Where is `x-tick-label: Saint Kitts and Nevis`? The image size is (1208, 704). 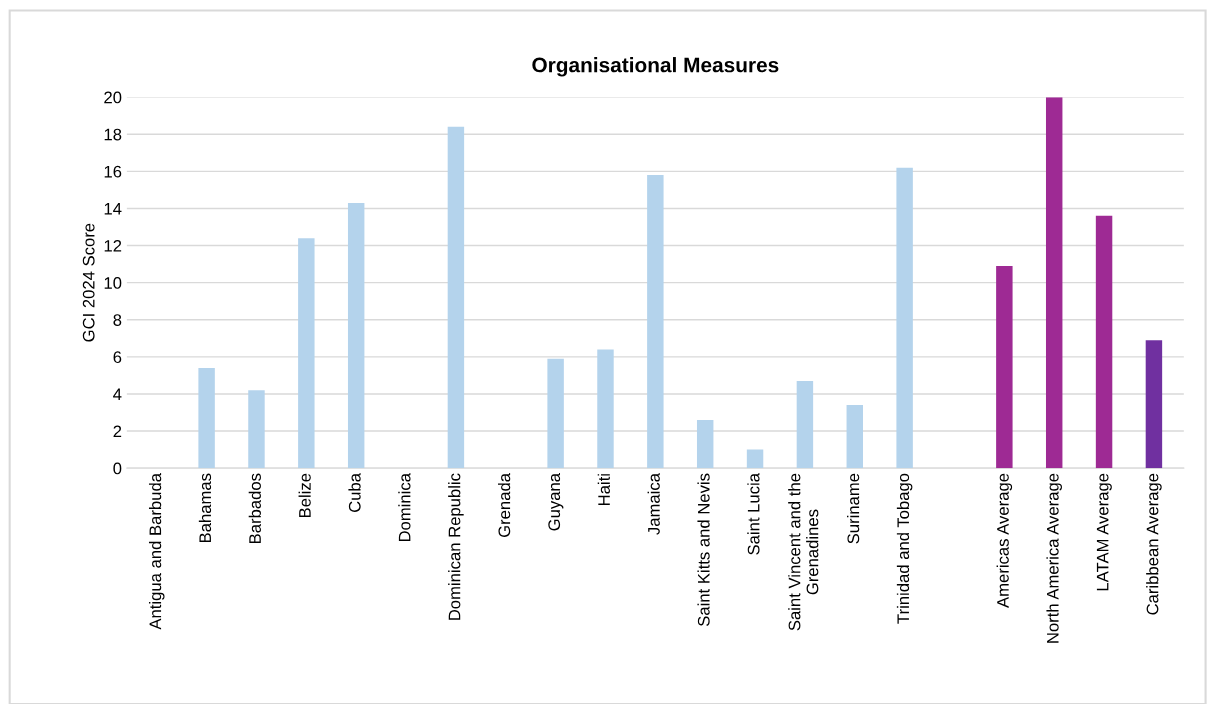
x-tick-label: Saint Kitts and Nevis is located at coordinates (703, 550).